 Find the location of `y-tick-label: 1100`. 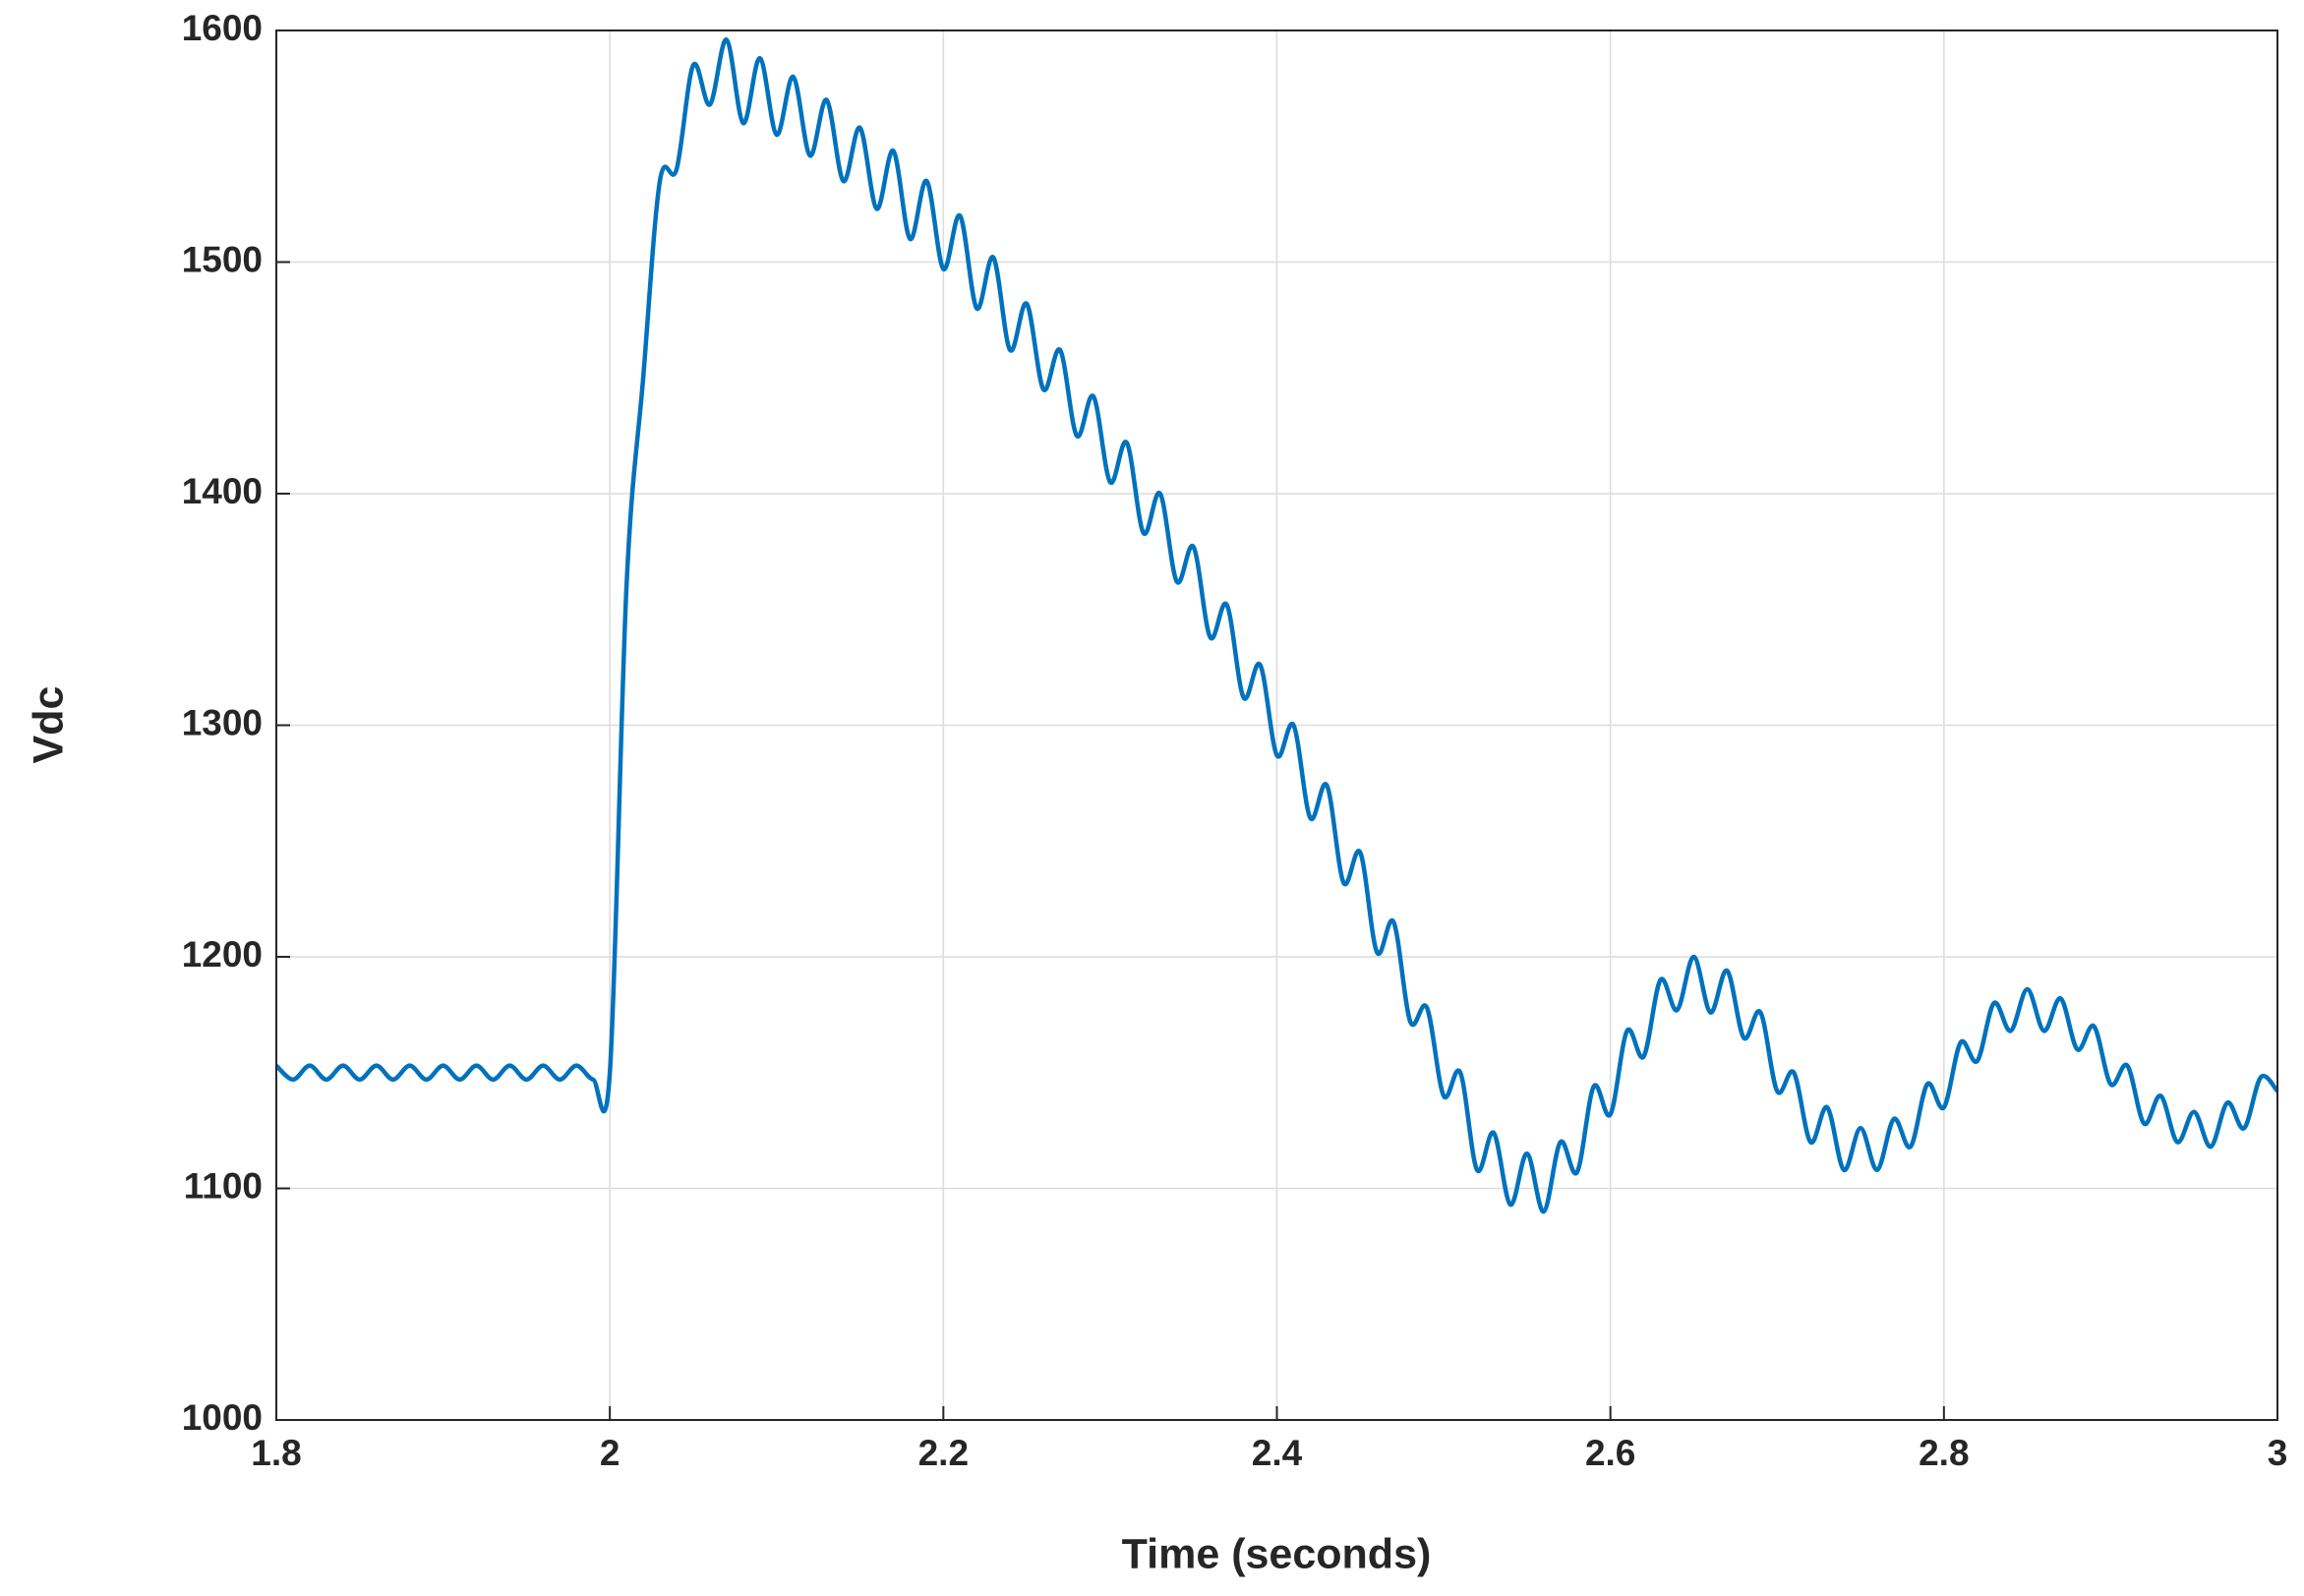

y-tick-label: 1100 is located at coordinates (223, 1186).